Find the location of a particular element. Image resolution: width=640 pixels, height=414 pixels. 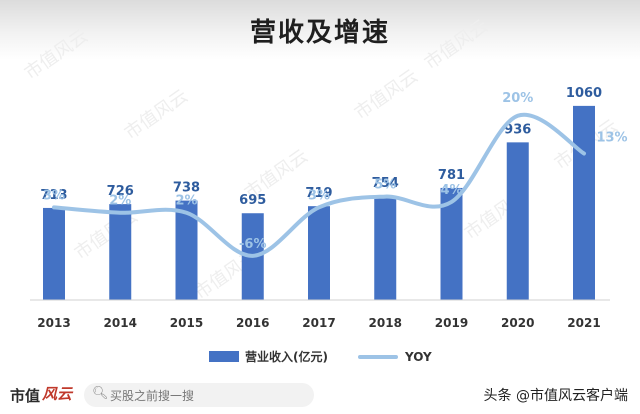

brand-logo: 风云 is located at coordinates (57, 394).